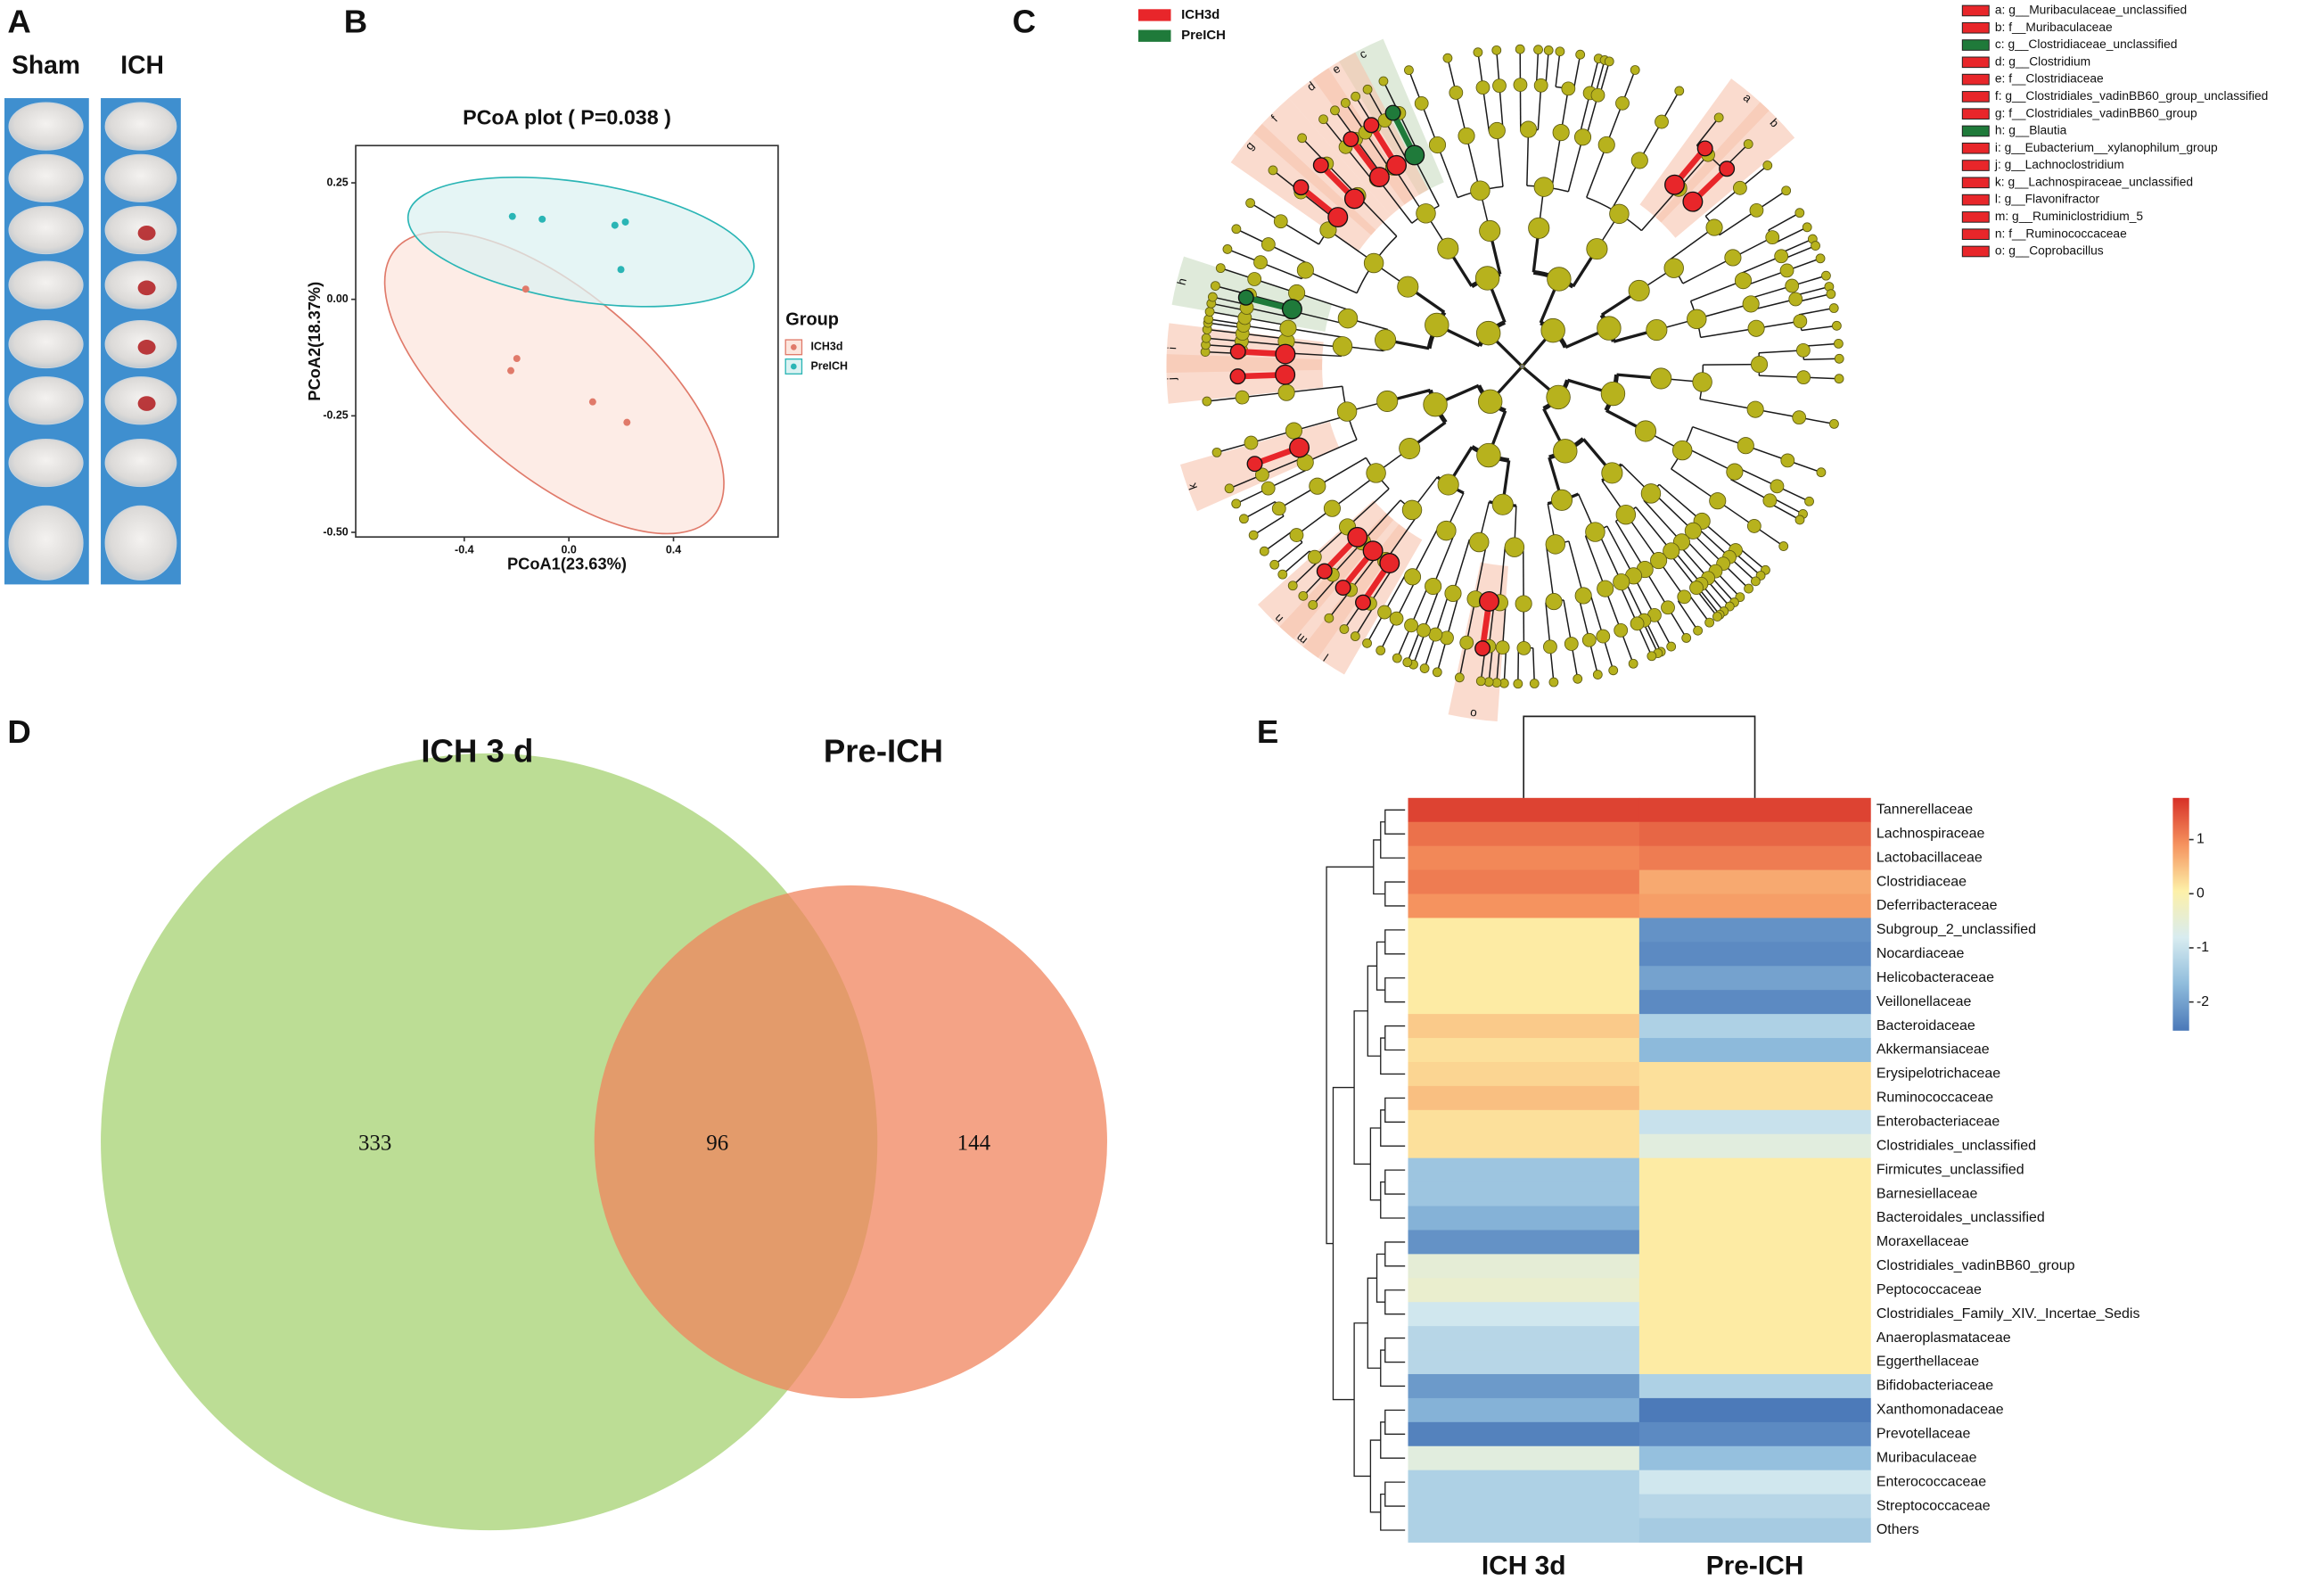 The height and width of the screenshot is (1581, 2324). I want to click on row-label: Veillonellaceae, so click(1924, 1001).